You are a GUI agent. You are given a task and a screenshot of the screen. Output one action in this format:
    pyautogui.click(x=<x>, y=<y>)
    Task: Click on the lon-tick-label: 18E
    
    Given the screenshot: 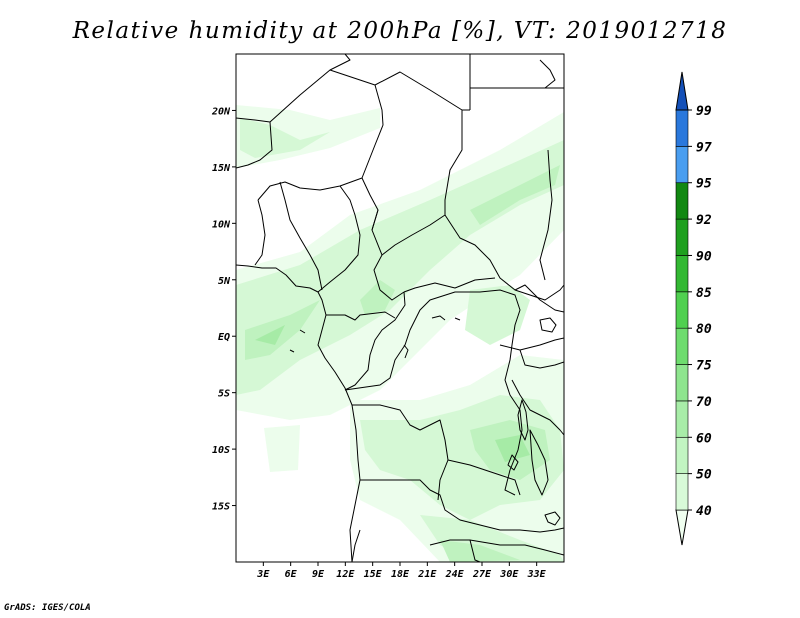 What is the action you would take?
    pyautogui.click(x=400, y=574)
    